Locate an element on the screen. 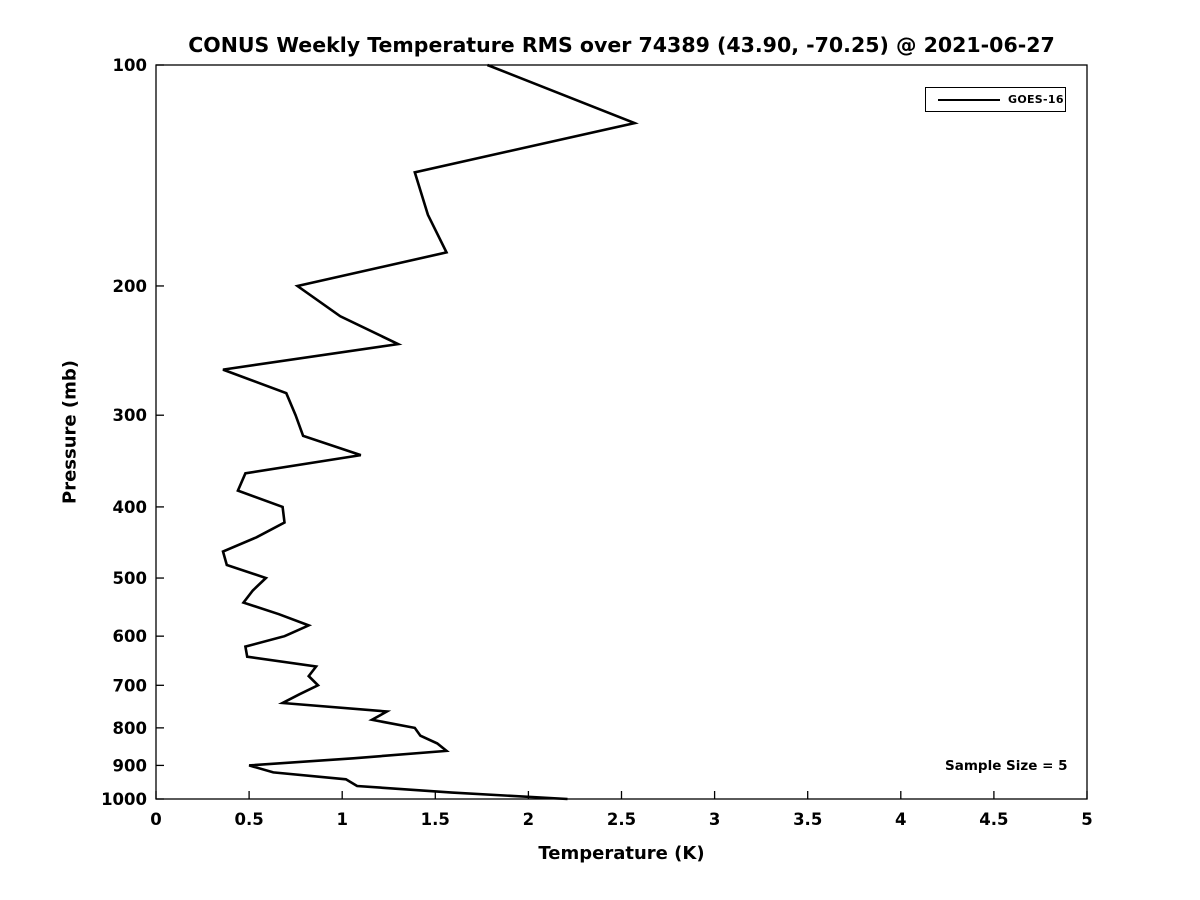 Image resolution: width=1200 pixels, height=900 pixels. legend-series-label: GOES-16 is located at coordinates (1036, 99).